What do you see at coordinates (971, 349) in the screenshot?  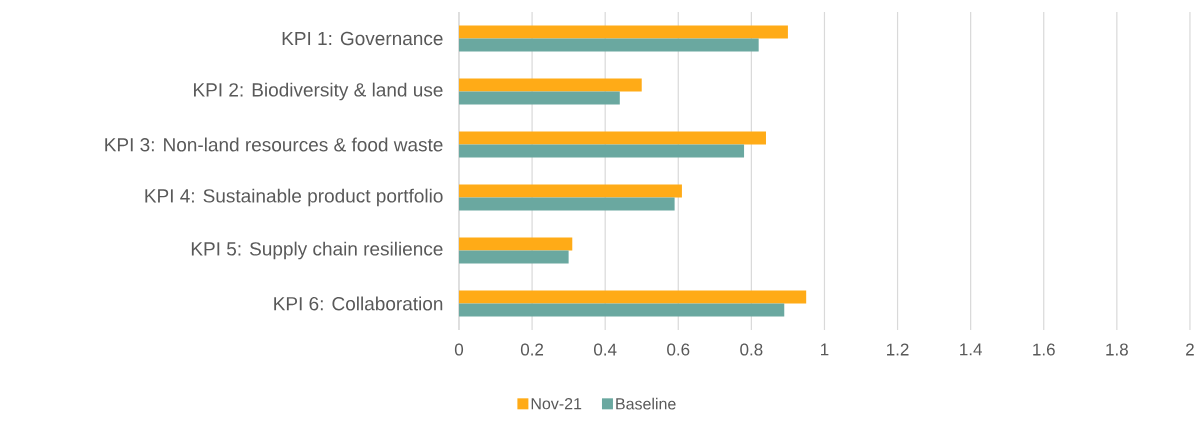 I see `x-tick-label: 1.4` at bounding box center [971, 349].